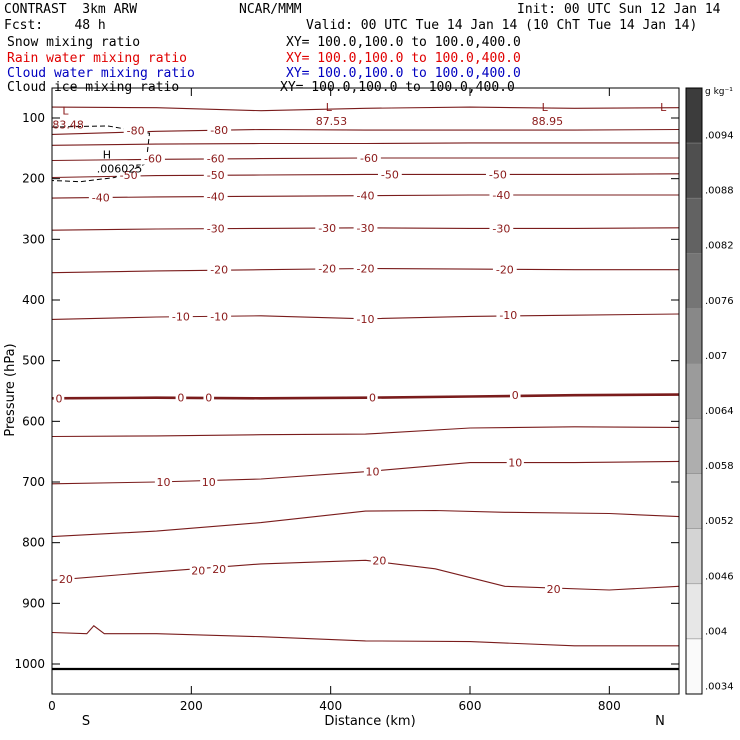  Describe the element at coordinates (330, 706) in the screenshot. I see `x-tick-label: 400` at that location.